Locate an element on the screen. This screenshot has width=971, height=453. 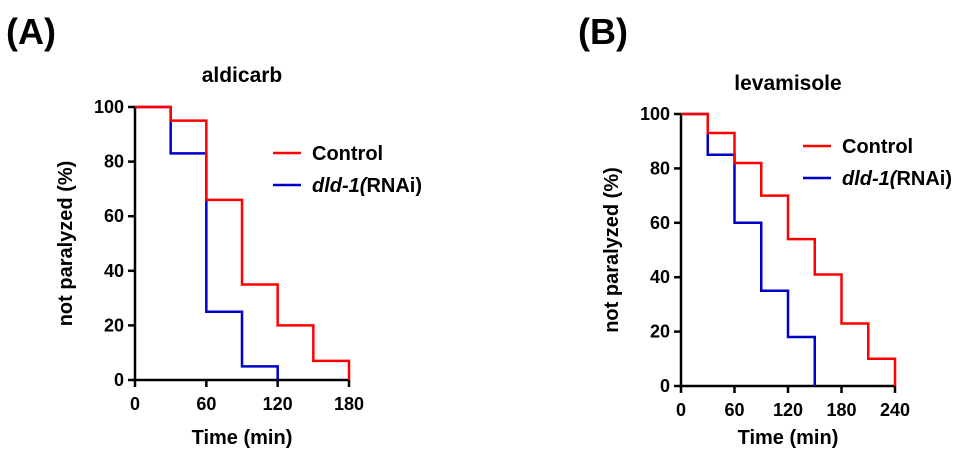
x-tick-label: 240 is located at coordinates (895, 410).